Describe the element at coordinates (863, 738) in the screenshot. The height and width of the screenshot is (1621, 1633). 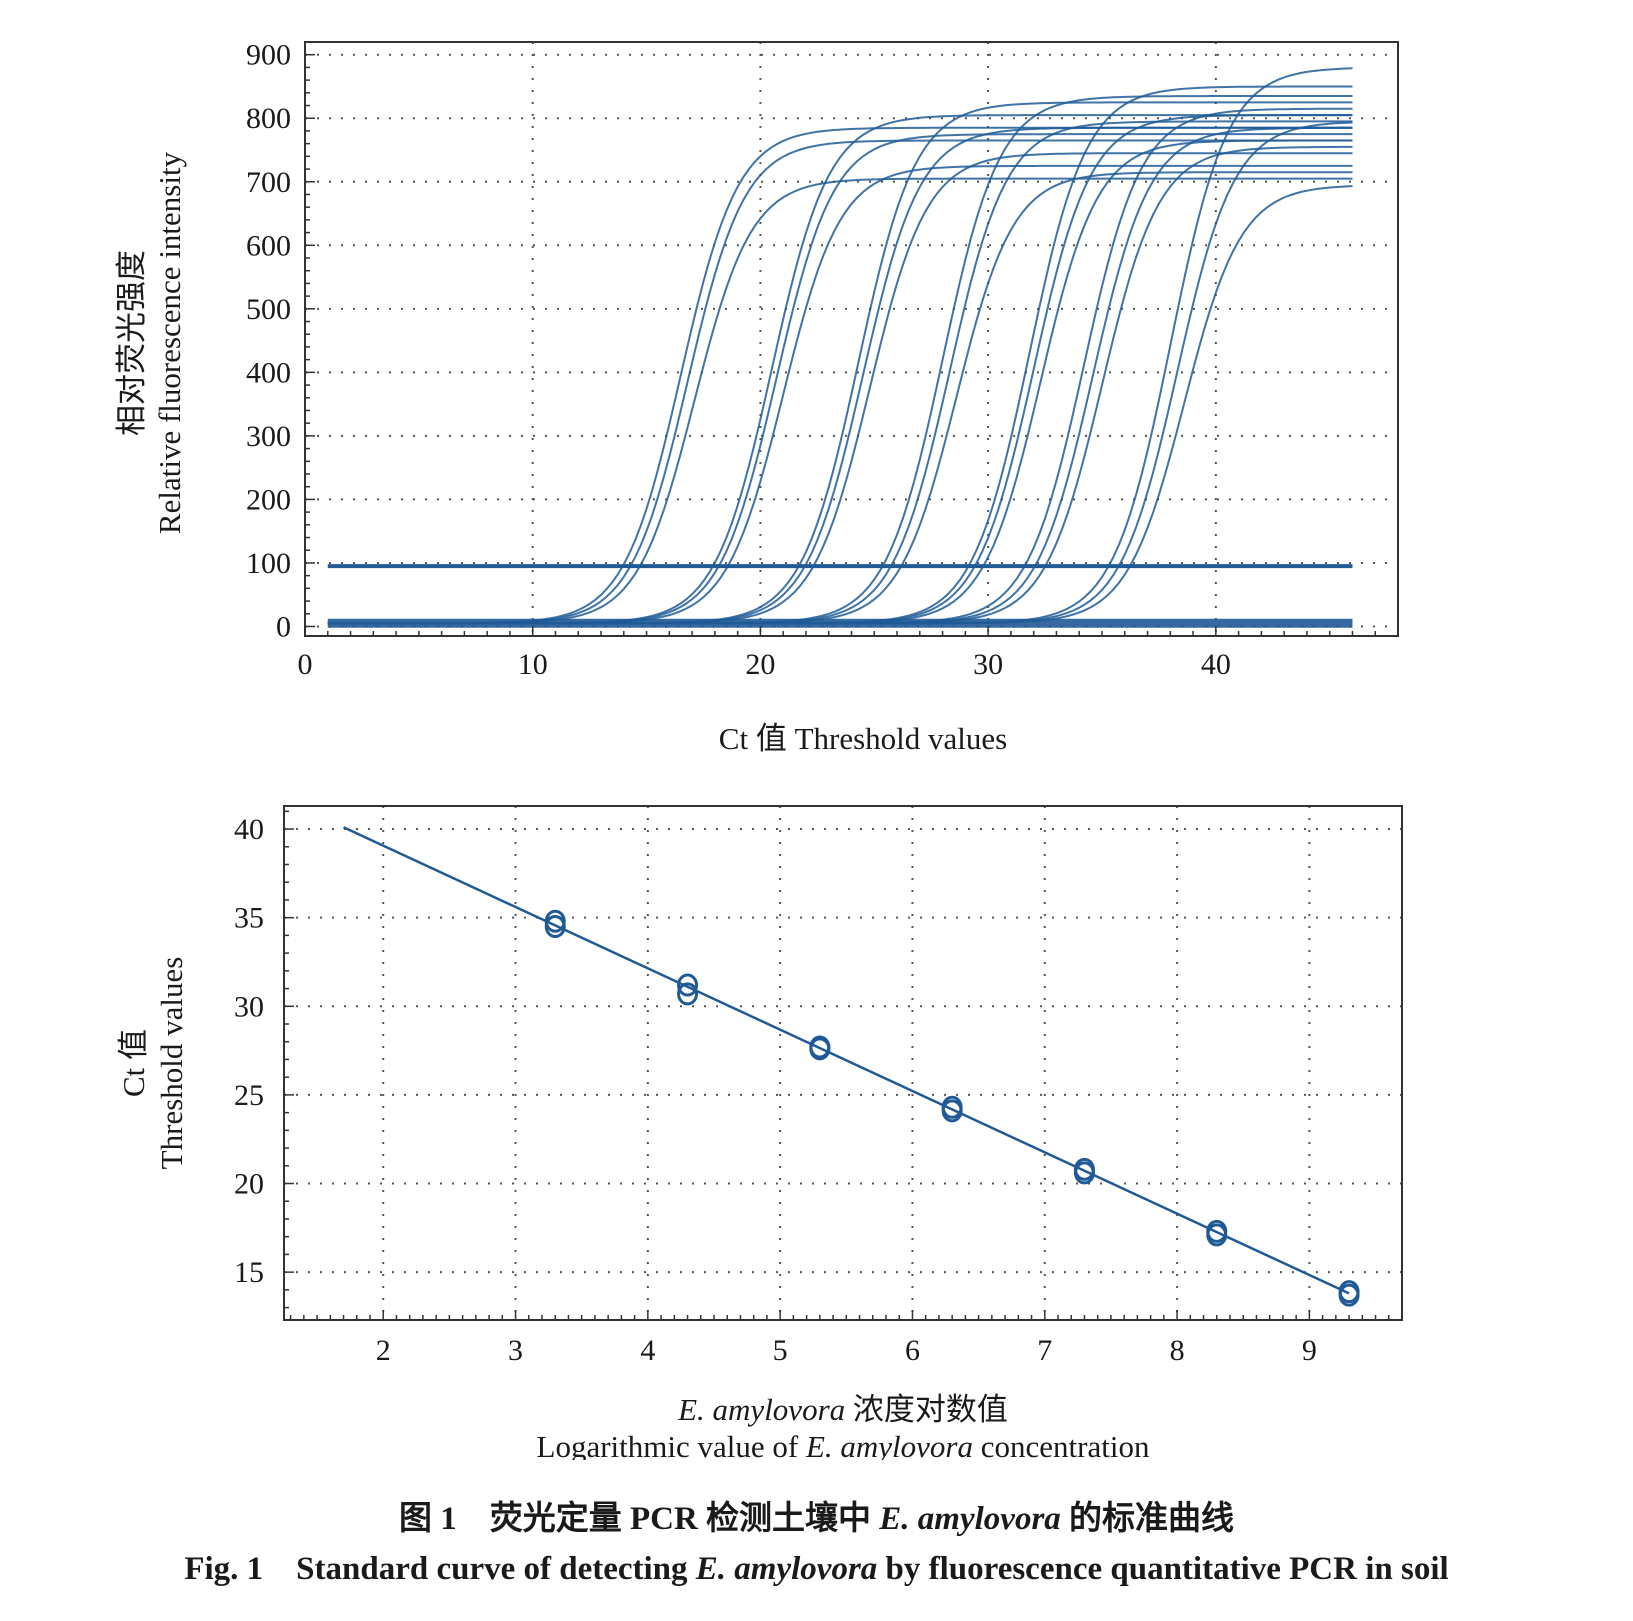
I see `chart1-x-axis-label: Ct 值 Threshold values` at that location.